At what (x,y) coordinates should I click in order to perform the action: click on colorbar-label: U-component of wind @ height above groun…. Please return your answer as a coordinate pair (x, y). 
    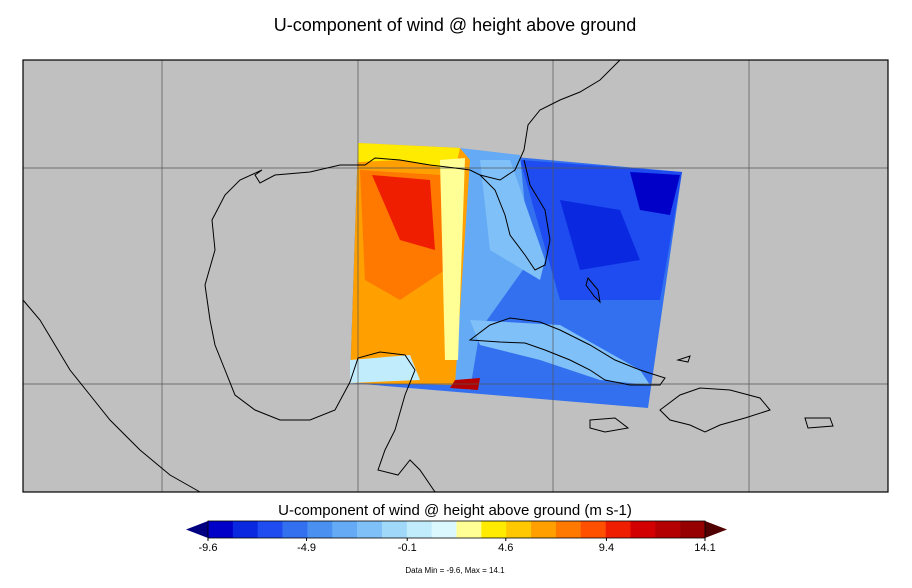
    Looking at the image, I should click on (455, 510).